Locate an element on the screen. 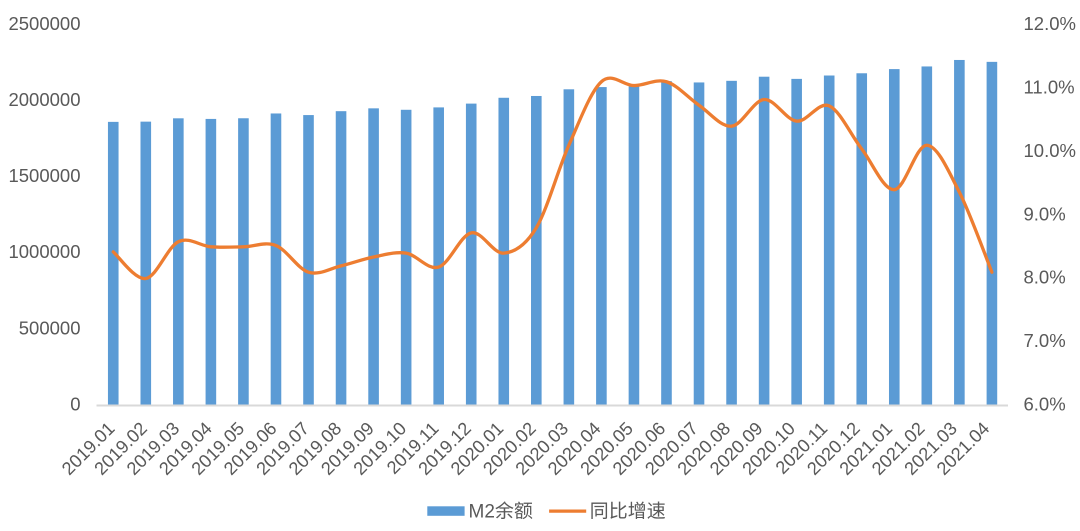 This screenshot has width=1080, height=531. svg-text: 12.0% is located at coordinates (1050, 23).